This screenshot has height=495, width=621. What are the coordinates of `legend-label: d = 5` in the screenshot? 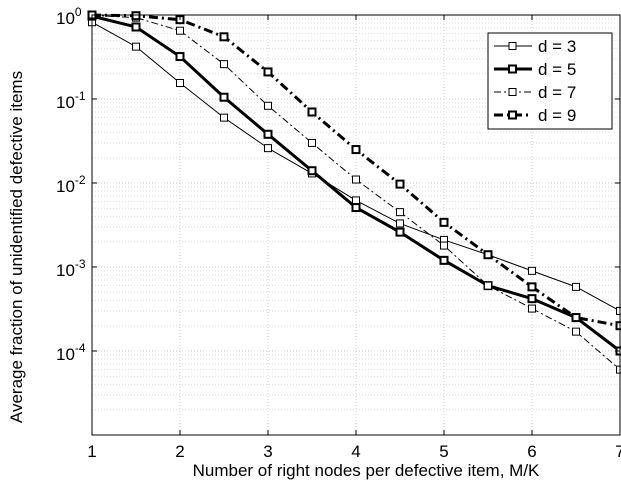 It's located at (557, 69).